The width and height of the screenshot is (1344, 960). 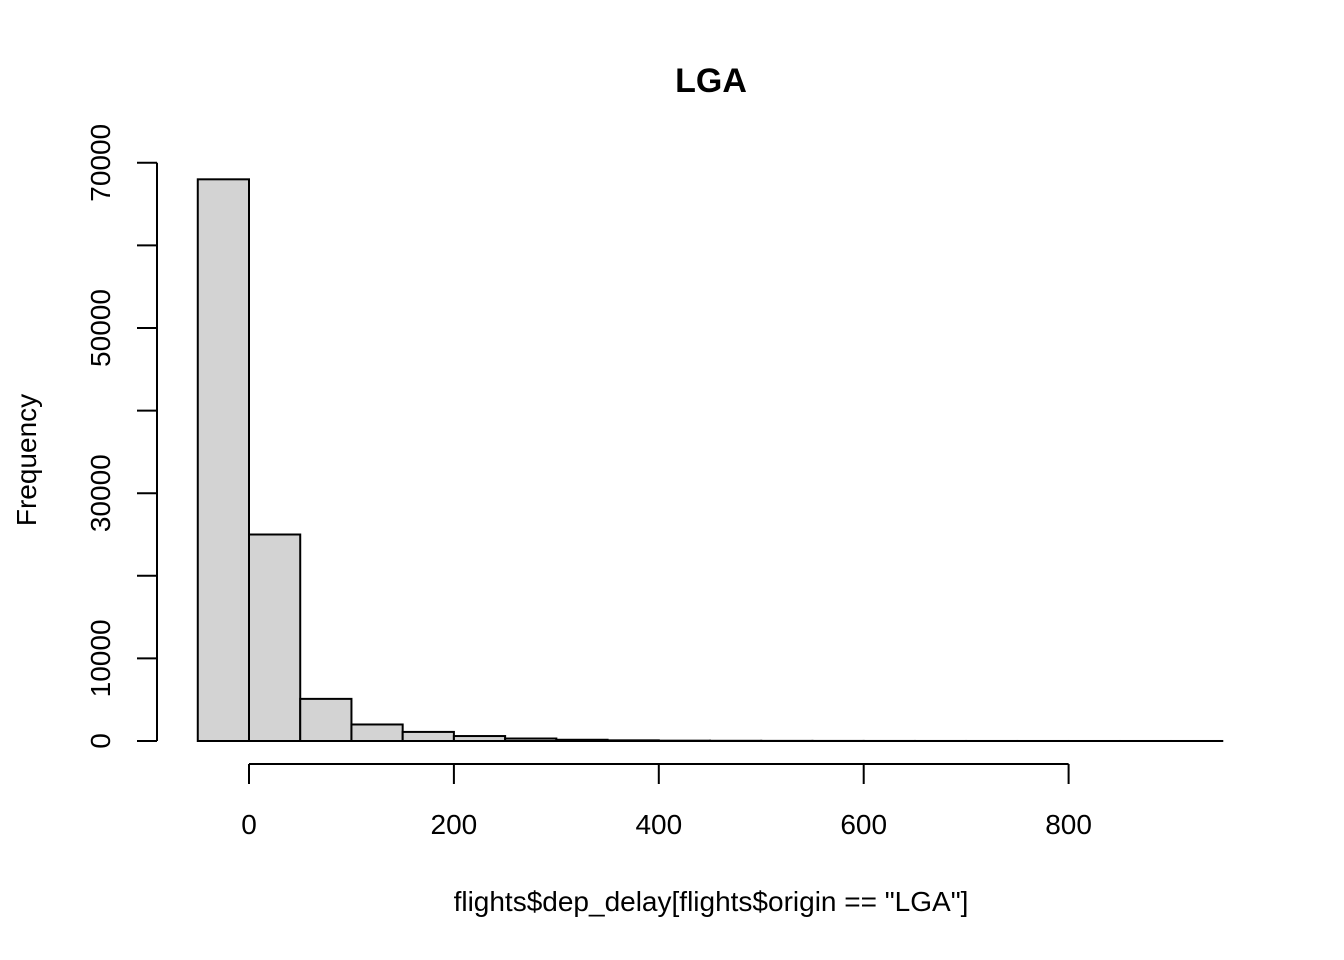 I want to click on y-tick-label: 0, so click(x=100, y=741).